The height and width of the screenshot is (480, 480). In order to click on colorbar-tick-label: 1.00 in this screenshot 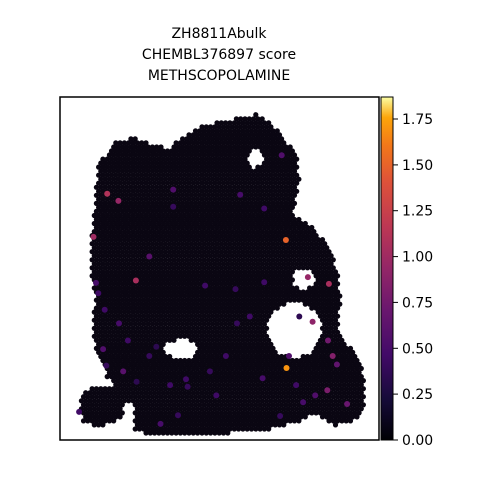, I will do `click(417, 258)`.